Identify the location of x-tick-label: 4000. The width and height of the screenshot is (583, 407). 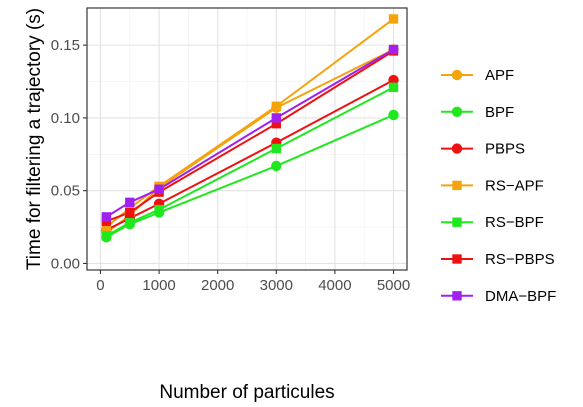
(334, 285).